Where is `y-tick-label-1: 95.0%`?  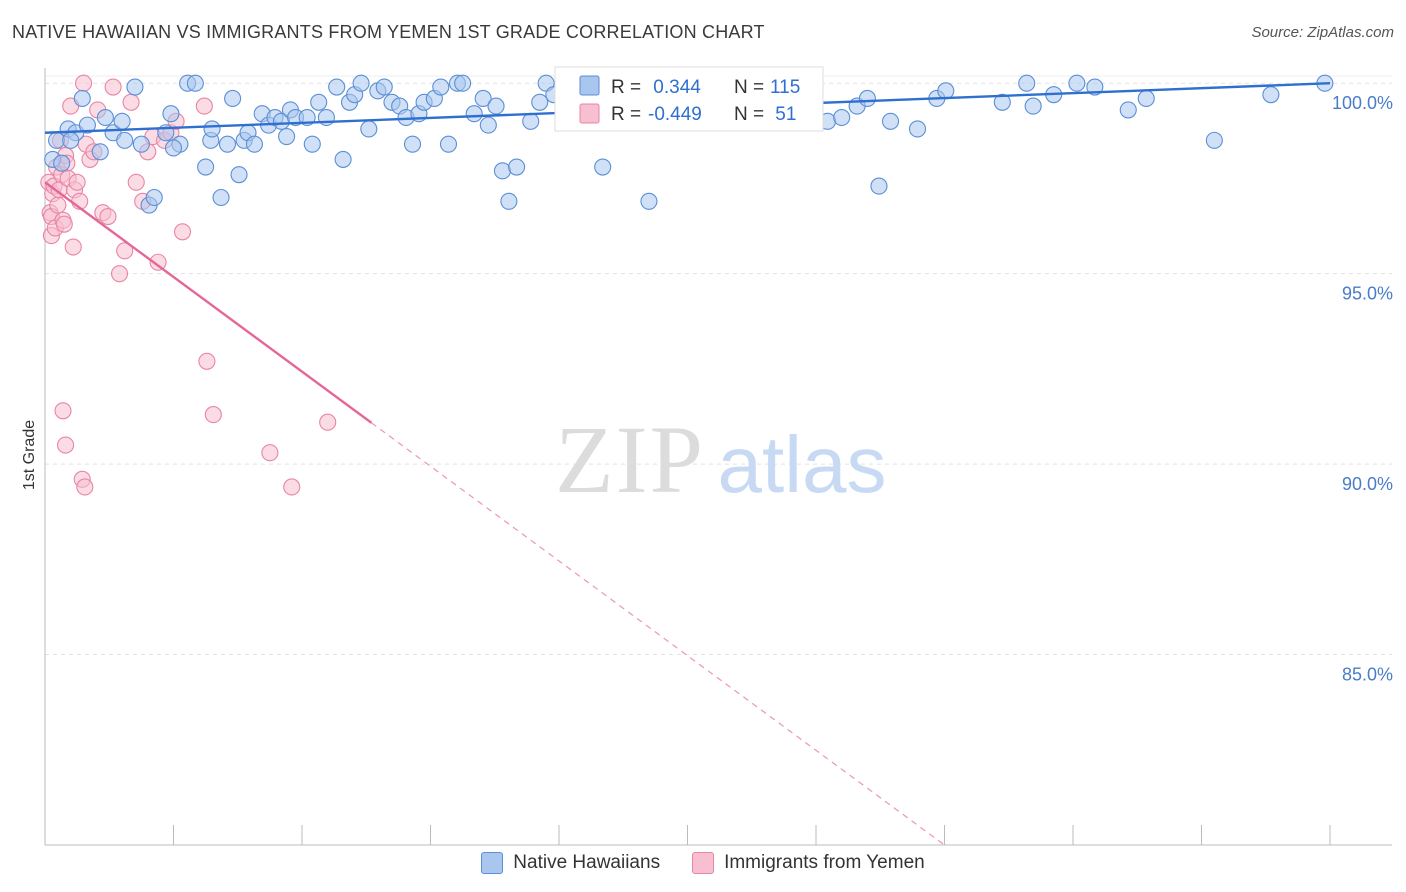
y-tick-label-1: 95.0% is located at coordinates (1367, 294).